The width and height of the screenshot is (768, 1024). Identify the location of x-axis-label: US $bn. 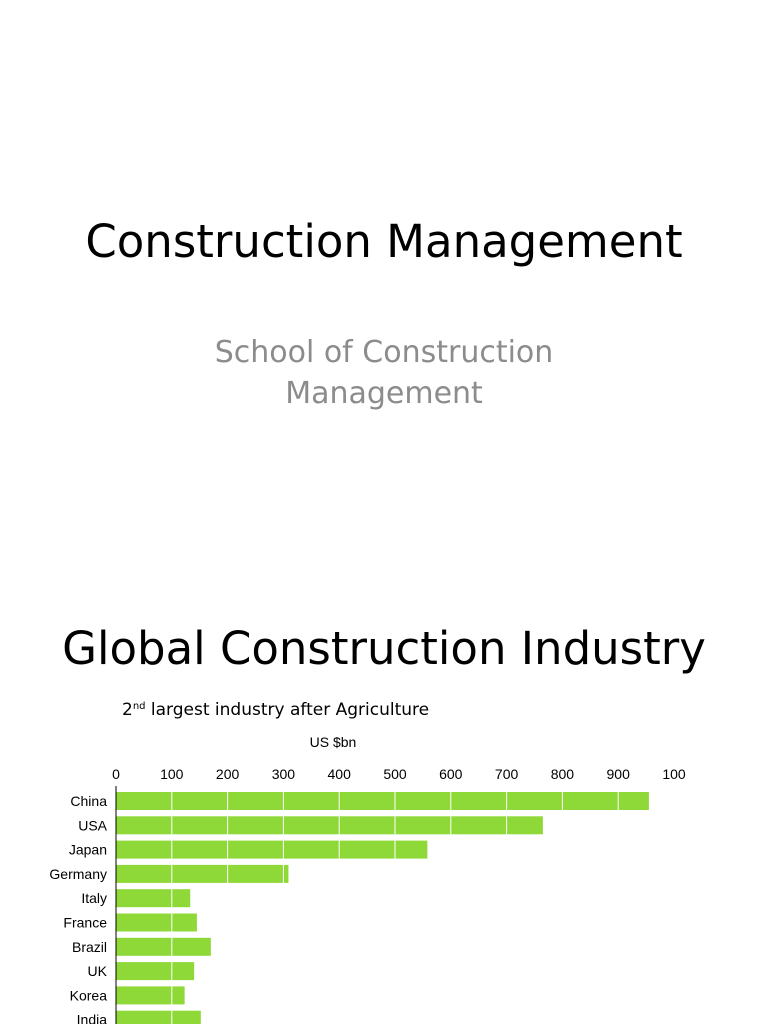
(333, 742).